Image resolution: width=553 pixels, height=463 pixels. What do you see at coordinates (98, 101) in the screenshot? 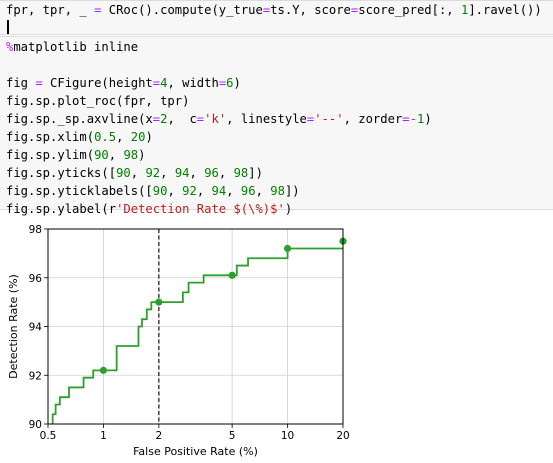
I see `code-line: fig.sp.plot_roc(fpr, tpr)` at bounding box center [98, 101].